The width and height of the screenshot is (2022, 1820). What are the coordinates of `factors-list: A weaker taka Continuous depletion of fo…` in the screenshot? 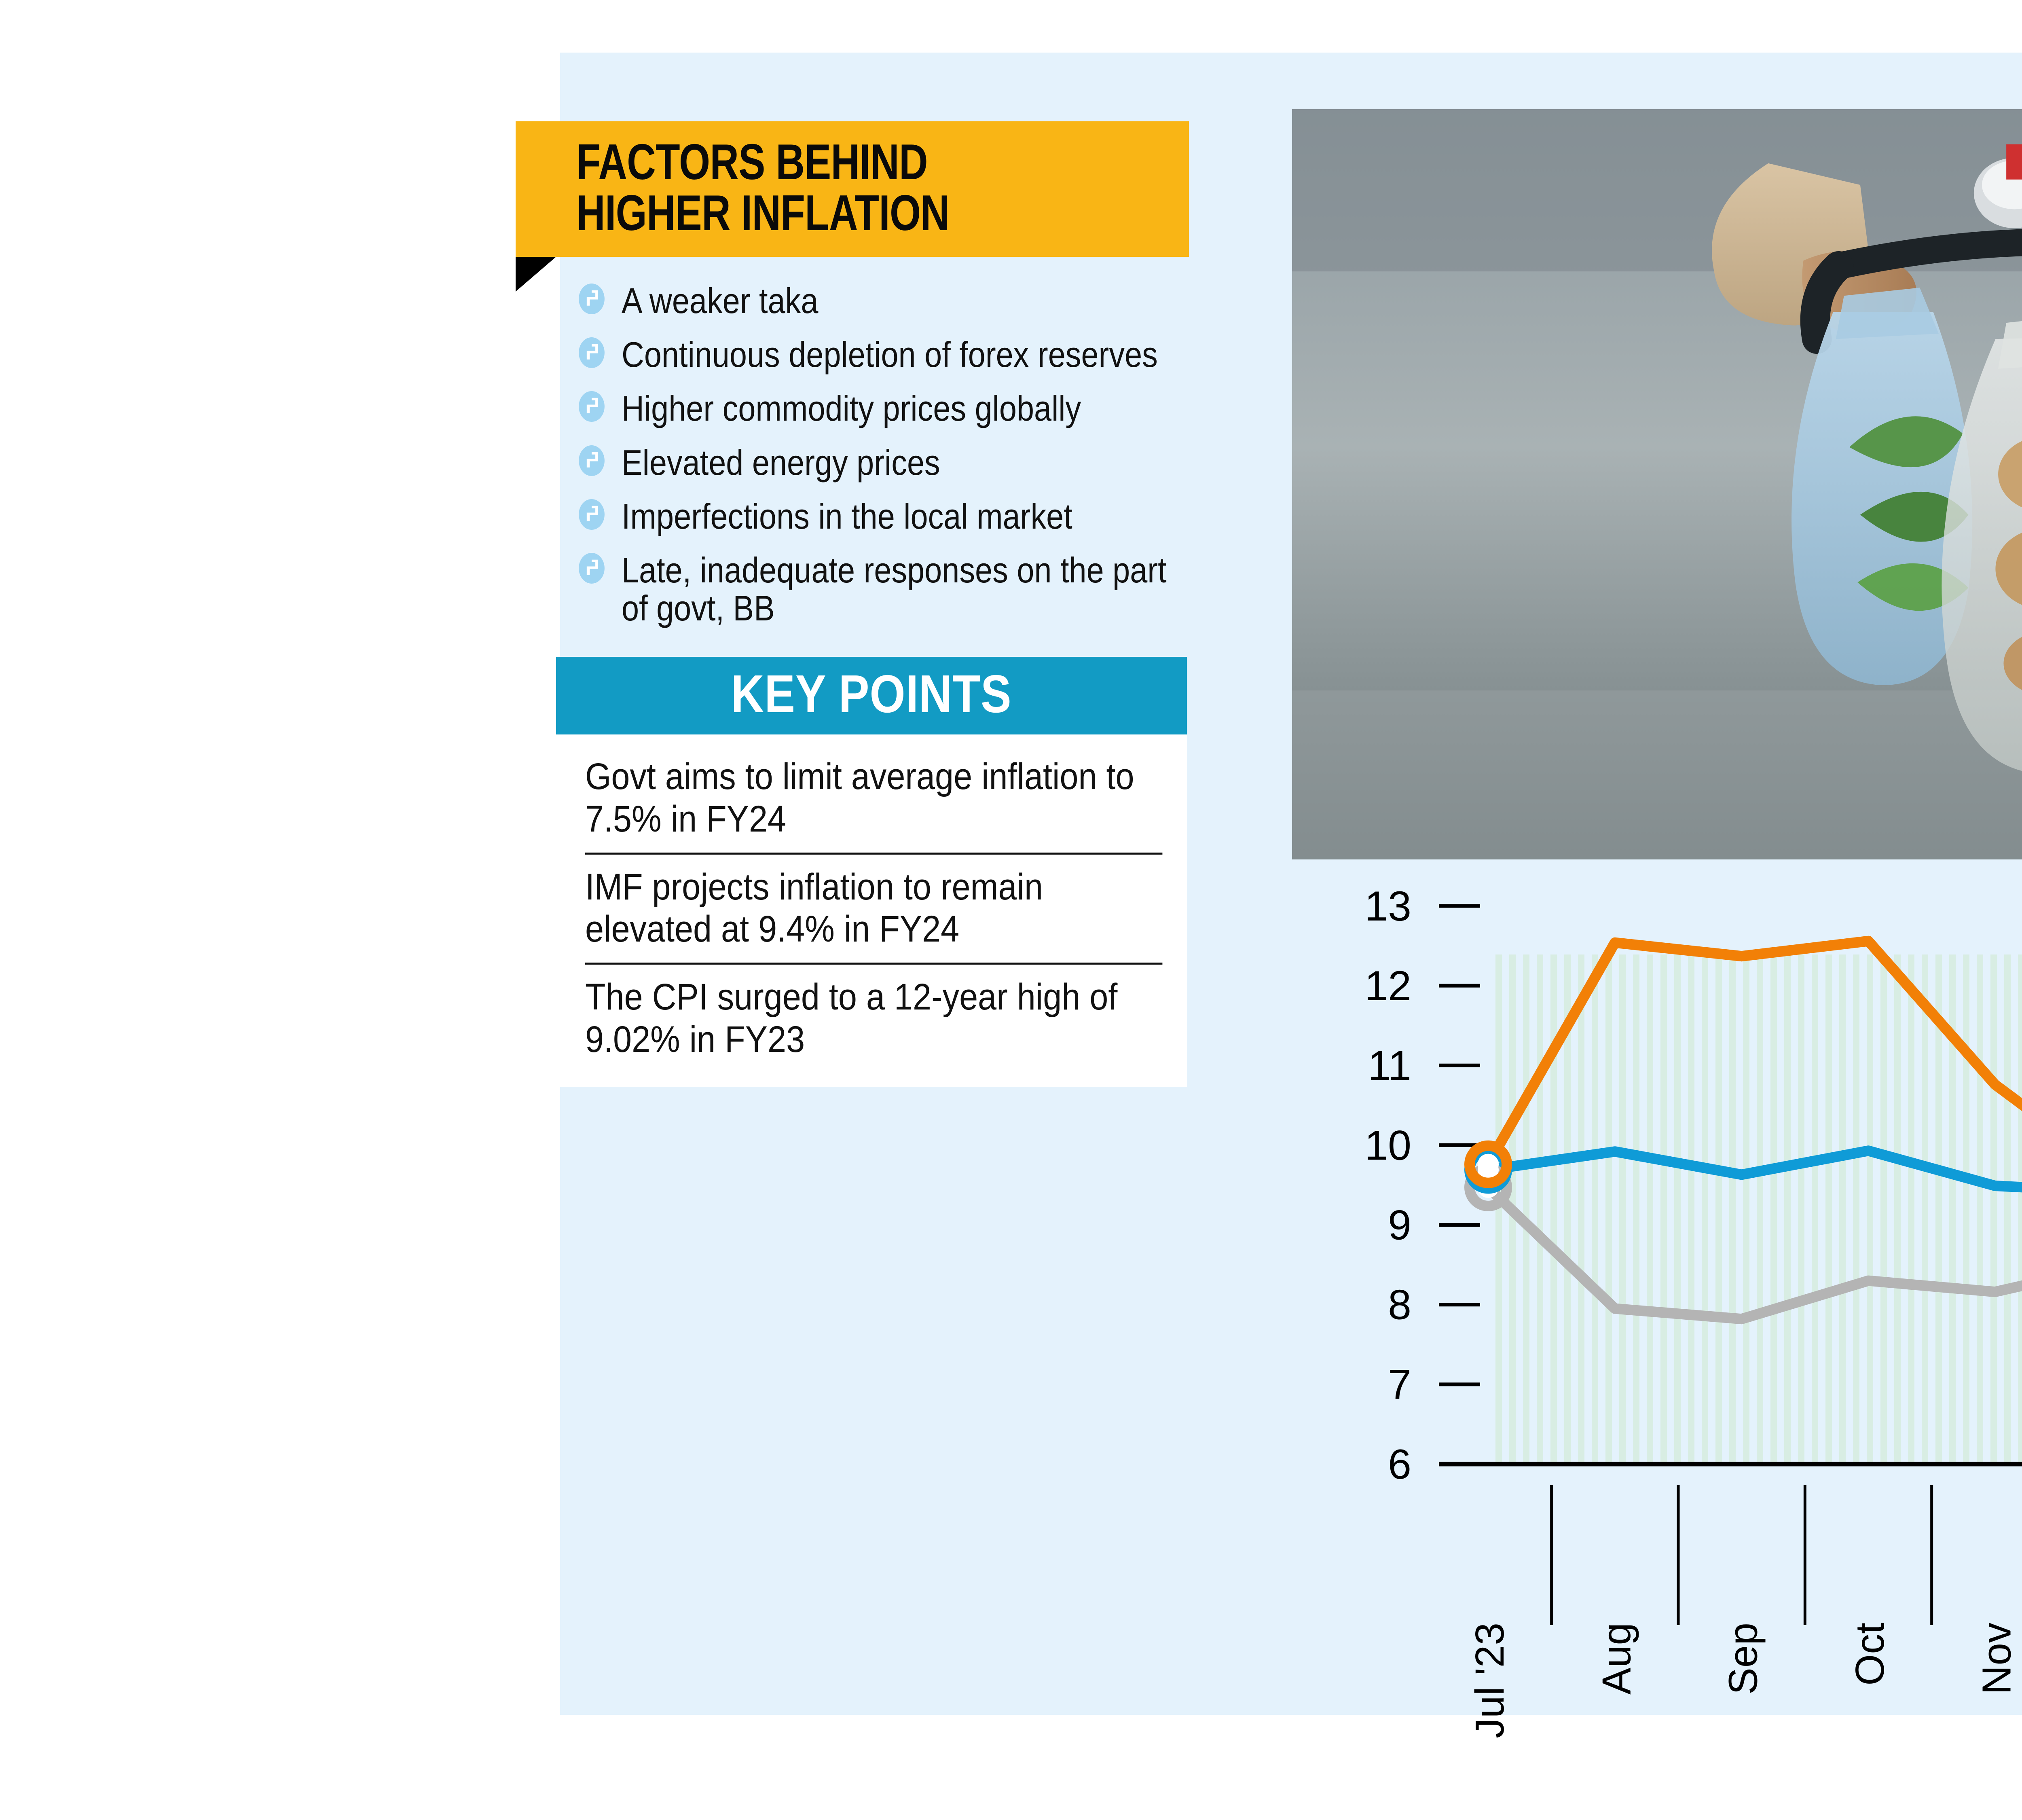 It's located at (886, 454).